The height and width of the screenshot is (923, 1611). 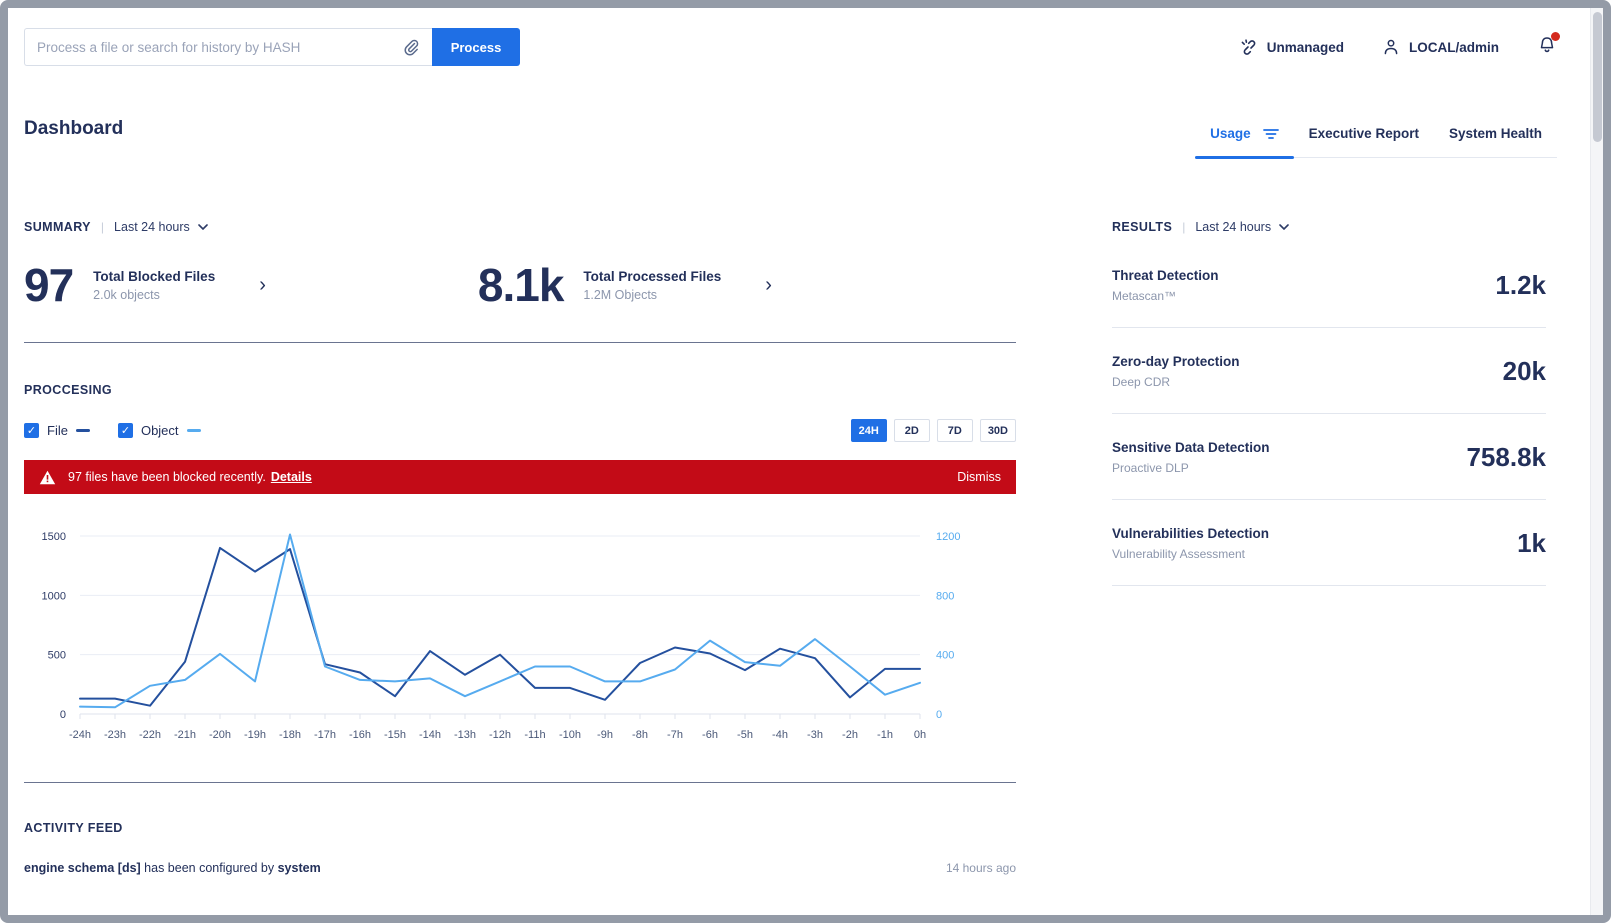 I want to click on processed-files-link-chevron: ›, so click(x=768, y=285).